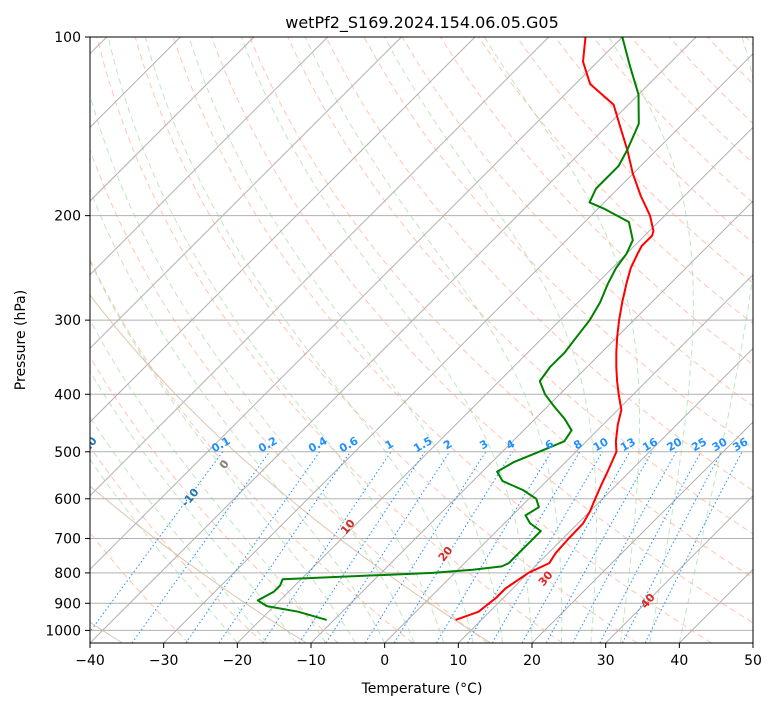  What do you see at coordinates (422, 689) in the screenshot?
I see `x-axis-label: Temperature (°C)` at bounding box center [422, 689].